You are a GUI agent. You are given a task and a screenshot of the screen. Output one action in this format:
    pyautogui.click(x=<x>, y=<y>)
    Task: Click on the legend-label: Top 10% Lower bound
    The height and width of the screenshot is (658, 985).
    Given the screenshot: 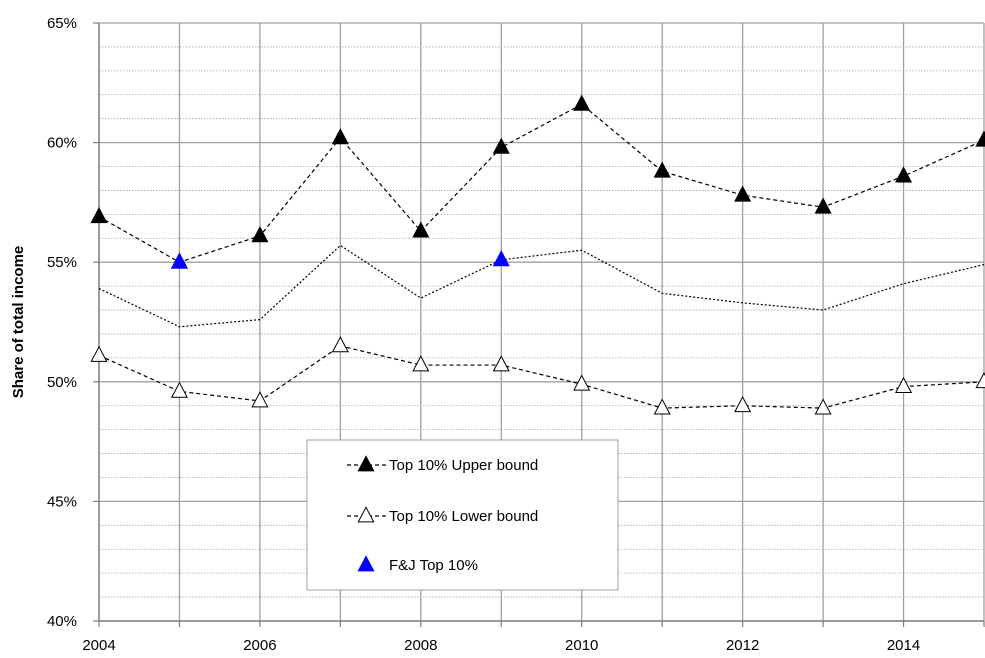 What is the action you would take?
    pyautogui.click(x=463, y=516)
    